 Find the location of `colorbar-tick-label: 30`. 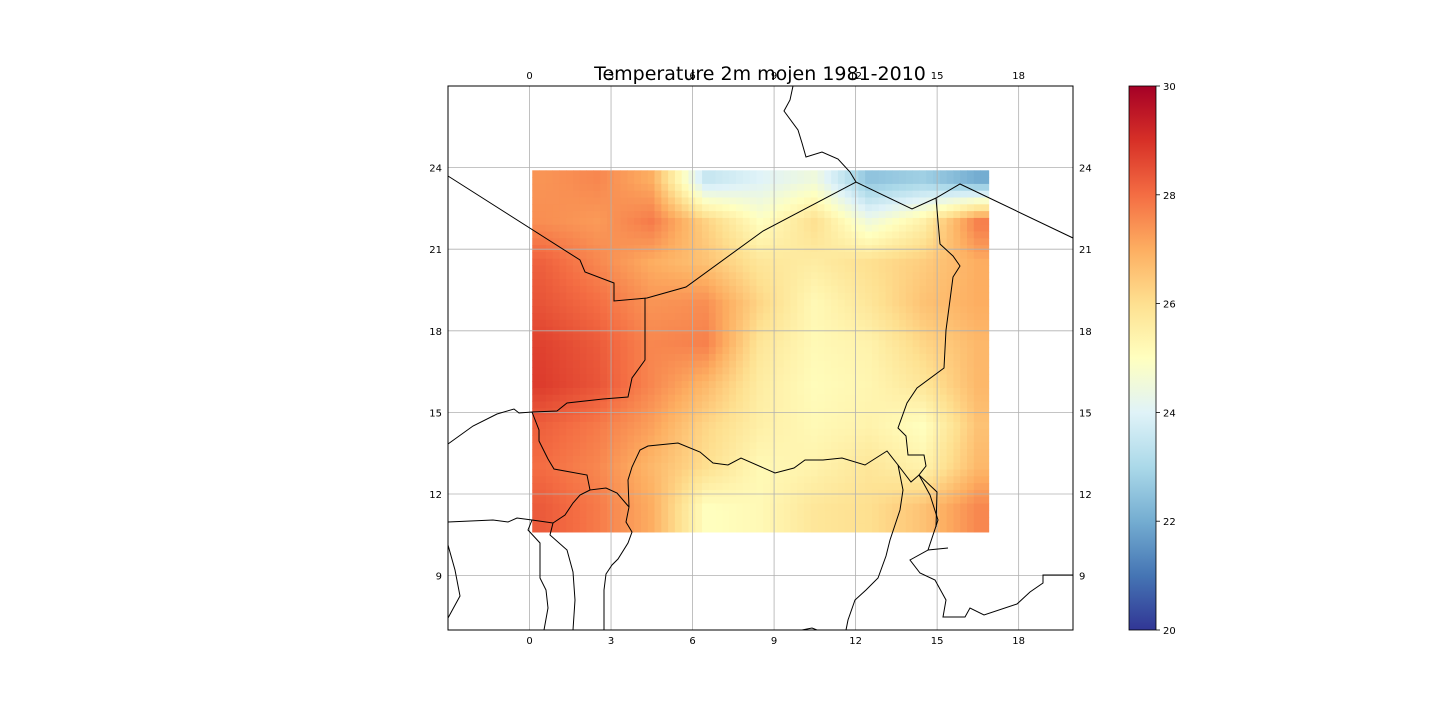

colorbar-tick-label: 30 is located at coordinates (1169, 87).